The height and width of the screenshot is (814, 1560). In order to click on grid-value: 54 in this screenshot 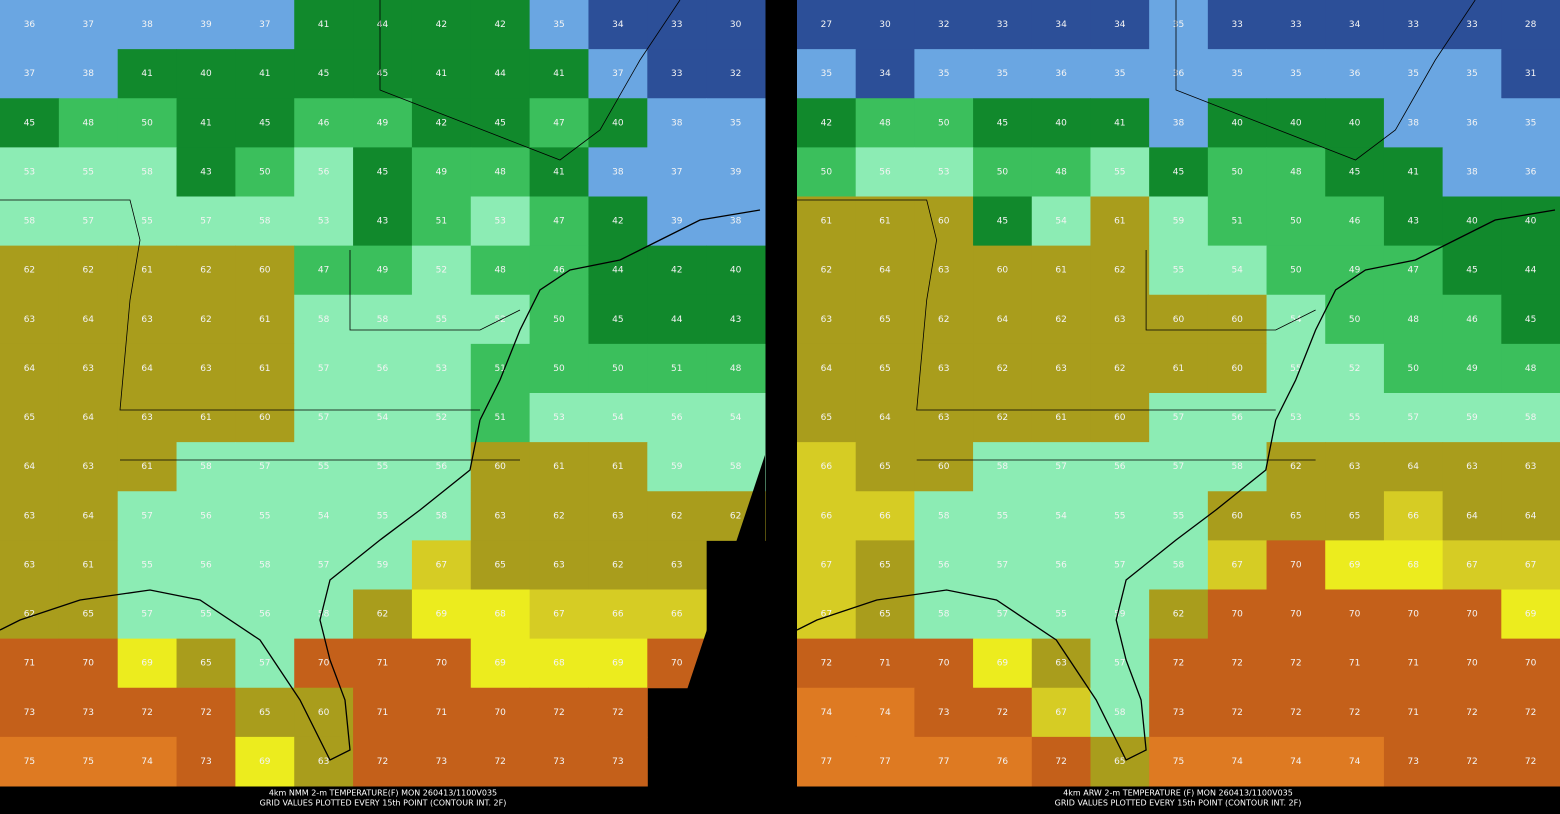, I will do `click(383, 418)`.